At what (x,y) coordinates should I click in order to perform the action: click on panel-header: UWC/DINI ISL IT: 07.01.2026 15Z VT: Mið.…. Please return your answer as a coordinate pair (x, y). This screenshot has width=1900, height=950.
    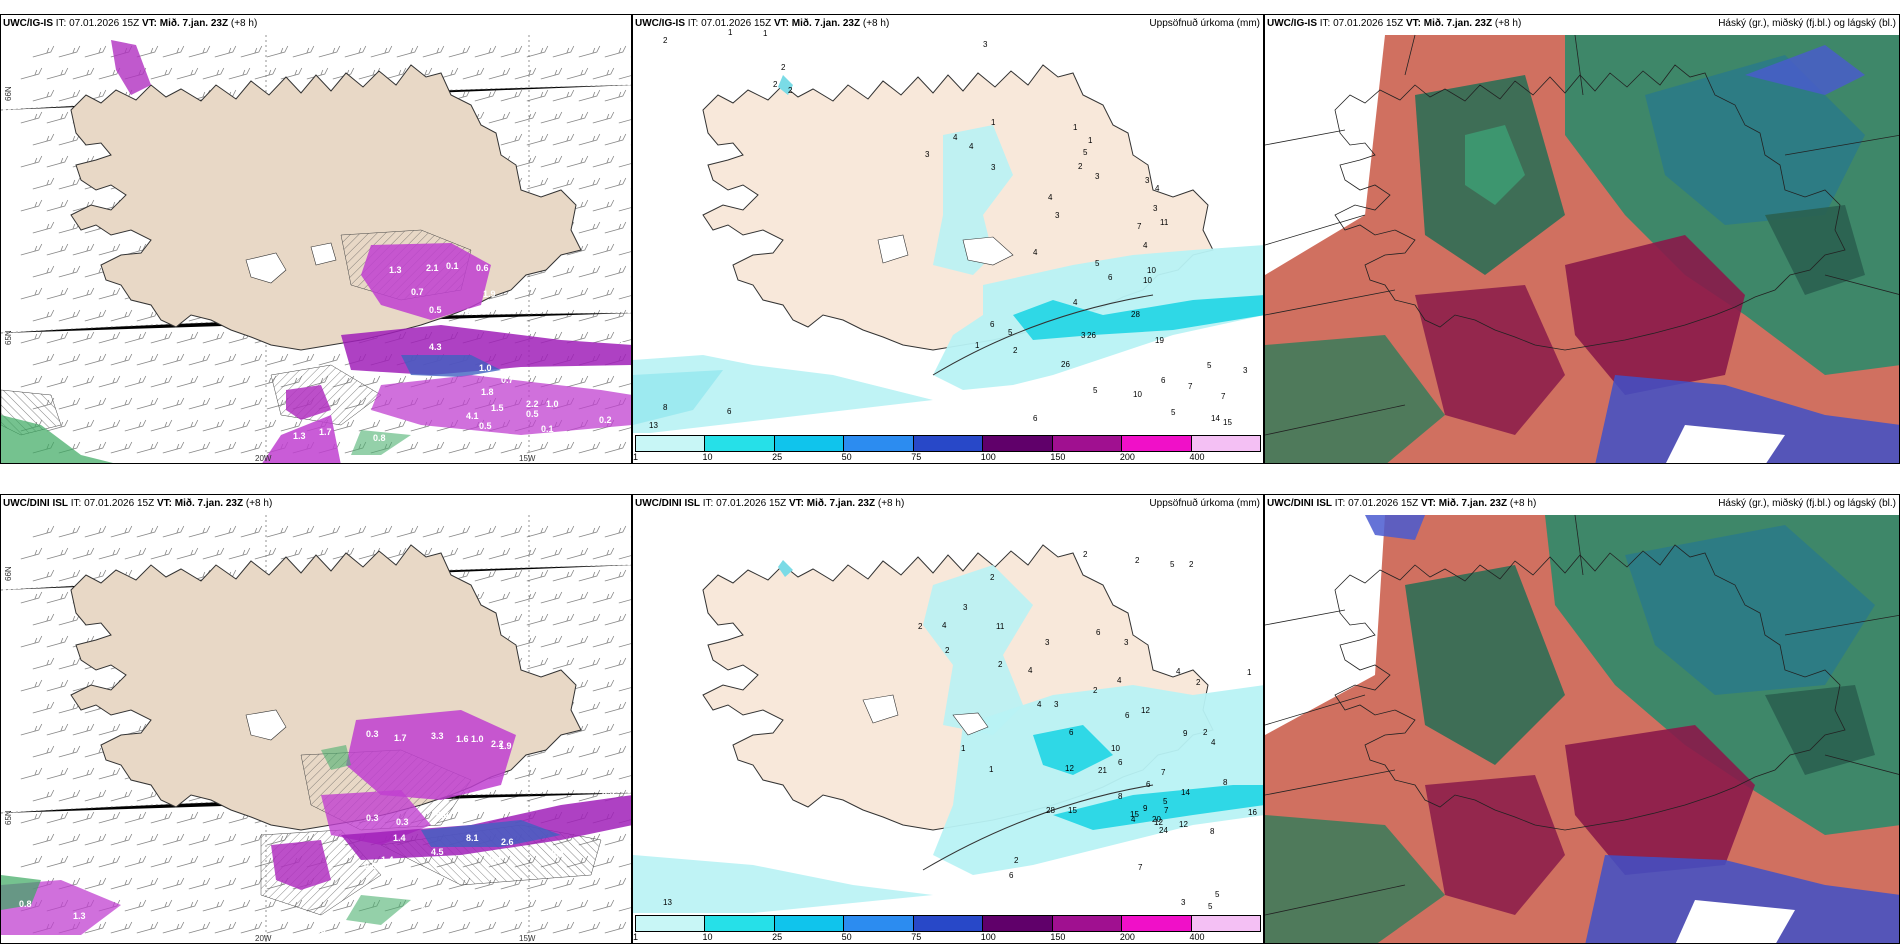
    Looking at the image, I should click on (769, 503).